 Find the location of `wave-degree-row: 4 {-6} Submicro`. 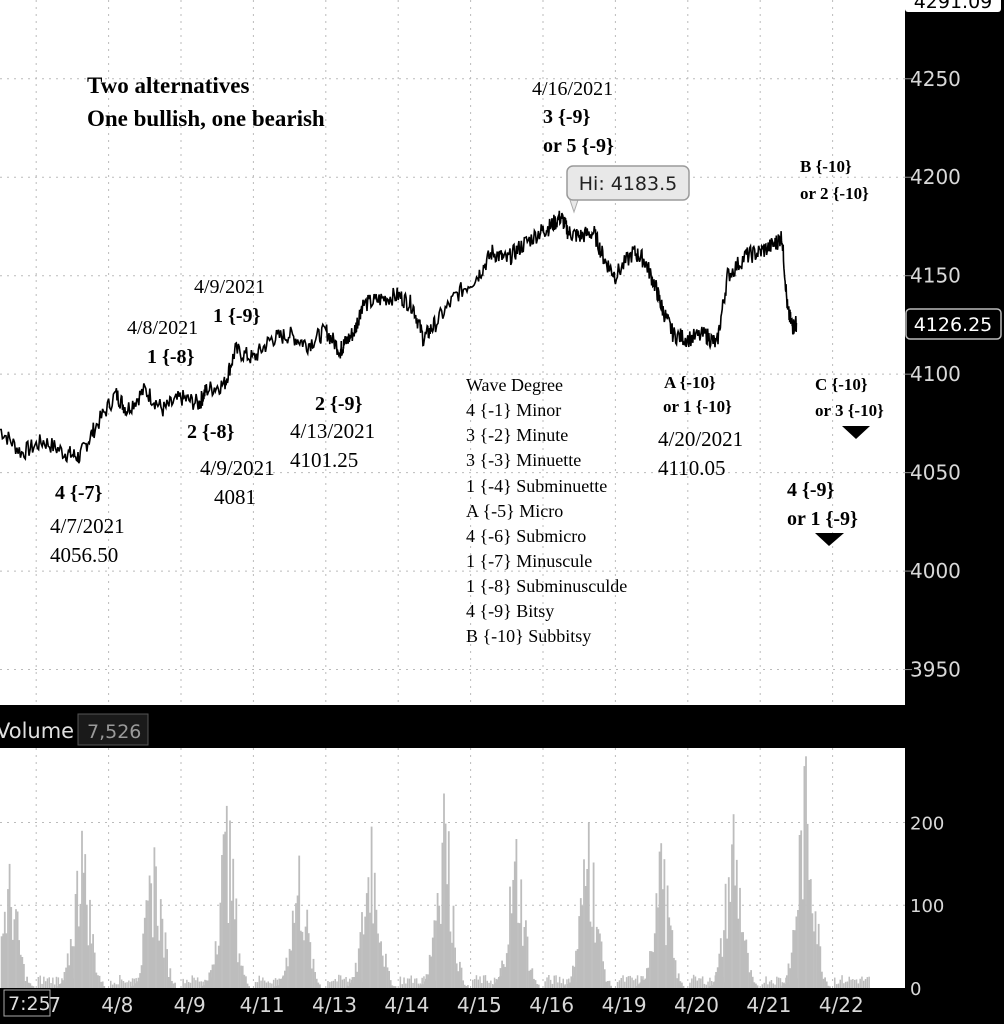

wave-degree-row: 4 {-6} Submicro is located at coordinates (526, 536).